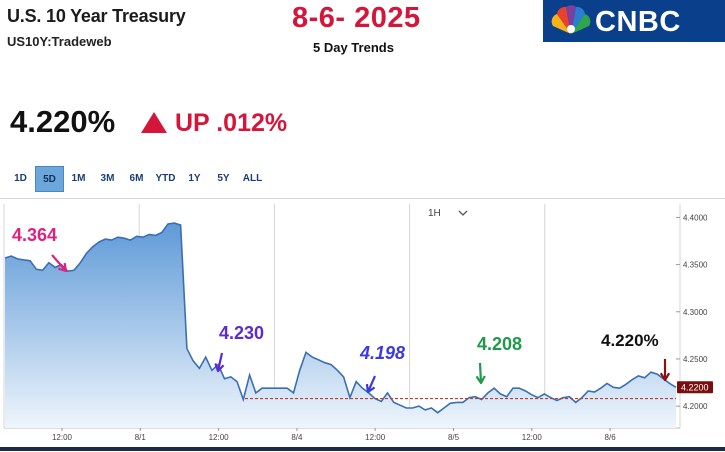  What do you see at coordinates (695, 217) in the screenshot?
I see `y-tick-label: 4.4000` at bounding box center [695, 217].